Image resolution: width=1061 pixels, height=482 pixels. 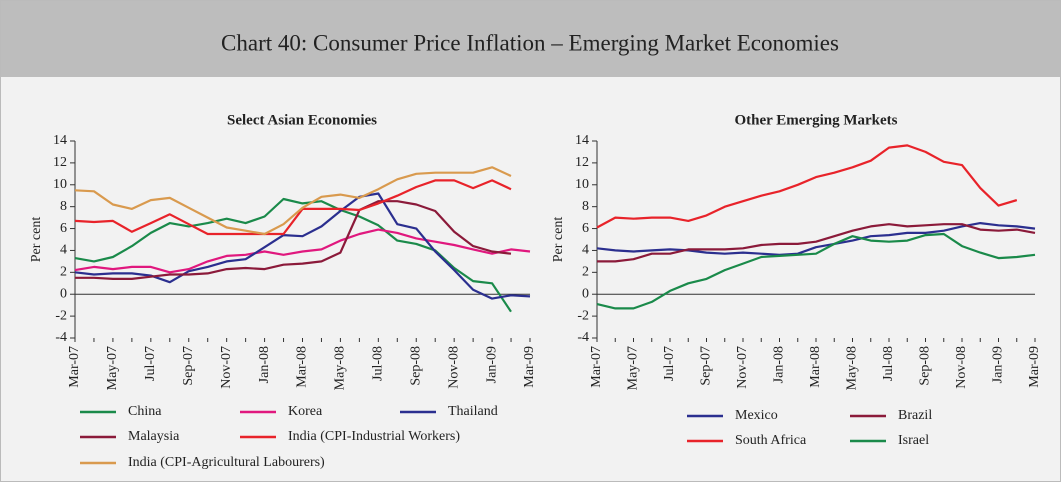 What do you see at coordinates (374, 436) in the screenshot?
I see `legend-label: India (CPI-Industrial Workers)` at bounding box center [374, 436].